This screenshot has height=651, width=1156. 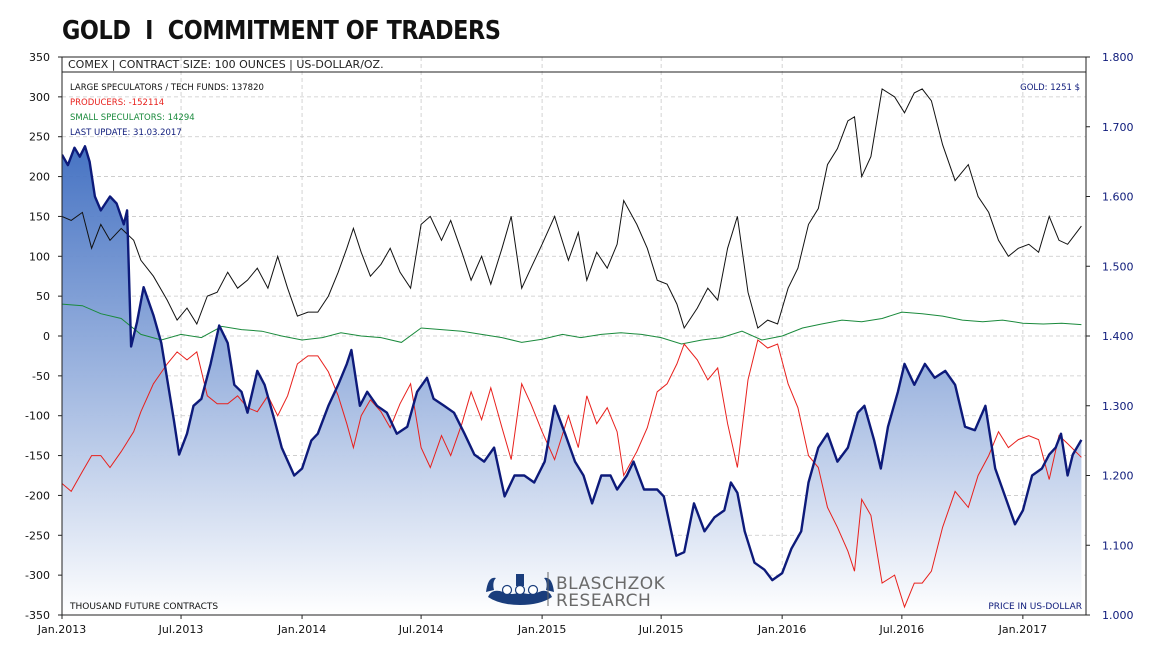 What do you see at coordinates (132, 118) in the screenshot?
I see `legend-small-specs: SMALL SPECULATORS: 14294` at bounding box center [132, 118].